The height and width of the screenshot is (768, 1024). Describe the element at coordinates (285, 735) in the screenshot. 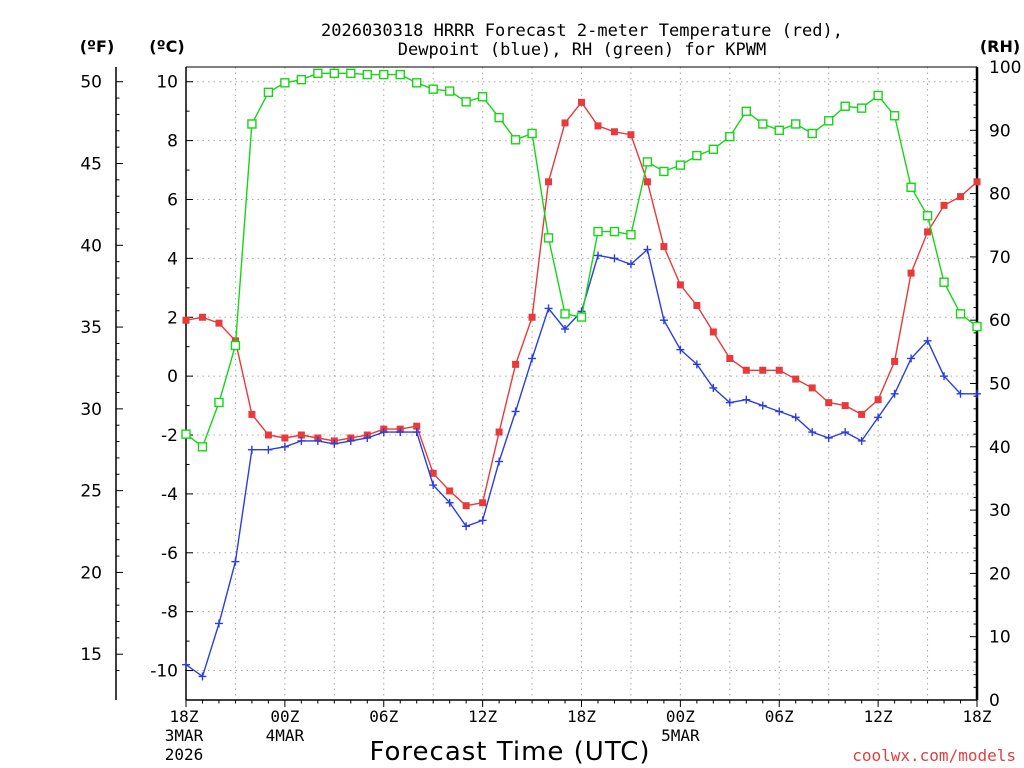

I see `time-tick-label: 4MAR` at that location.